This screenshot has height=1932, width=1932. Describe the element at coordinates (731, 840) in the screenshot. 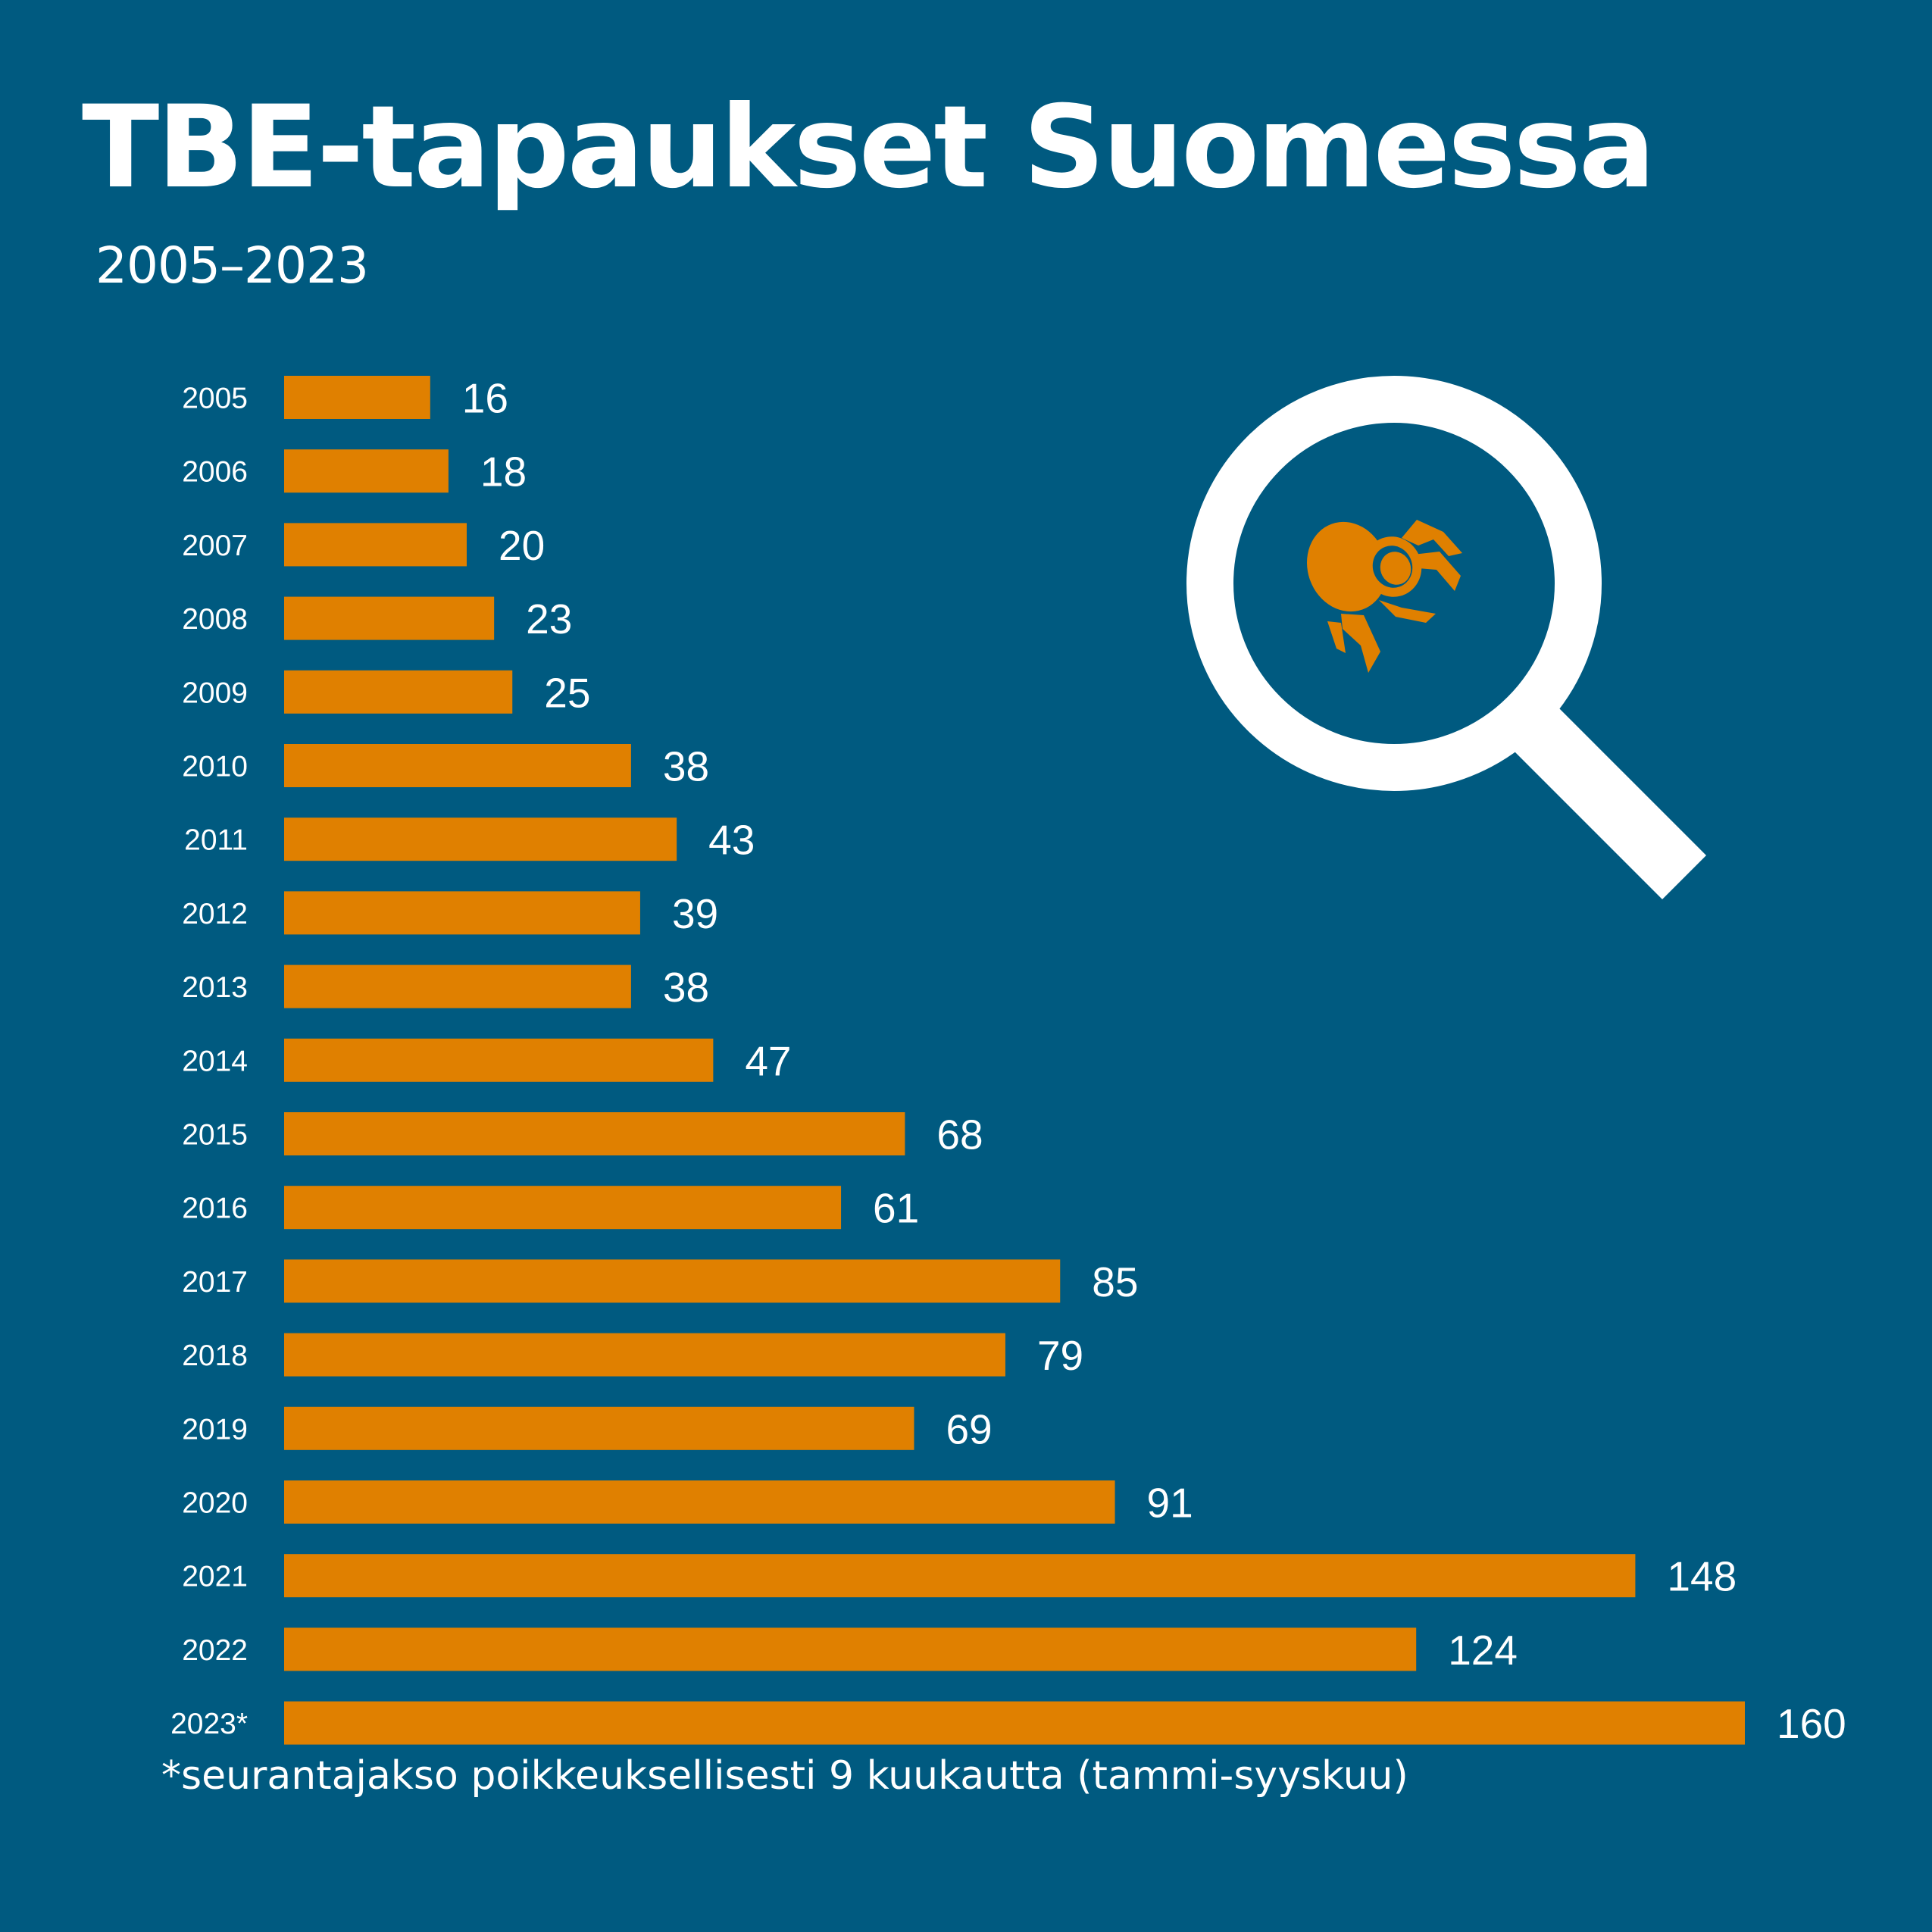

I see `bar-value-label: 43` at that location.